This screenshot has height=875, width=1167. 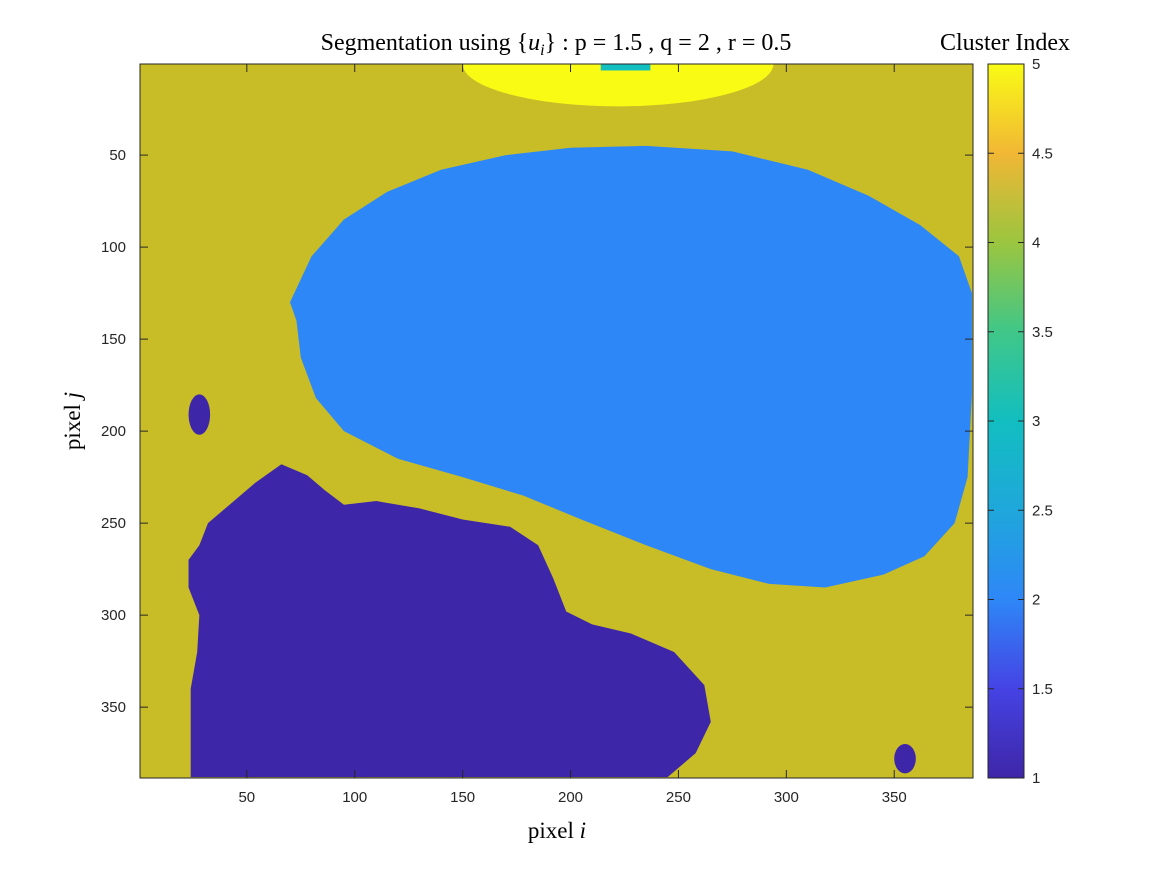 I want to click on y-tick-label: 100, so click(x=113, y=247).